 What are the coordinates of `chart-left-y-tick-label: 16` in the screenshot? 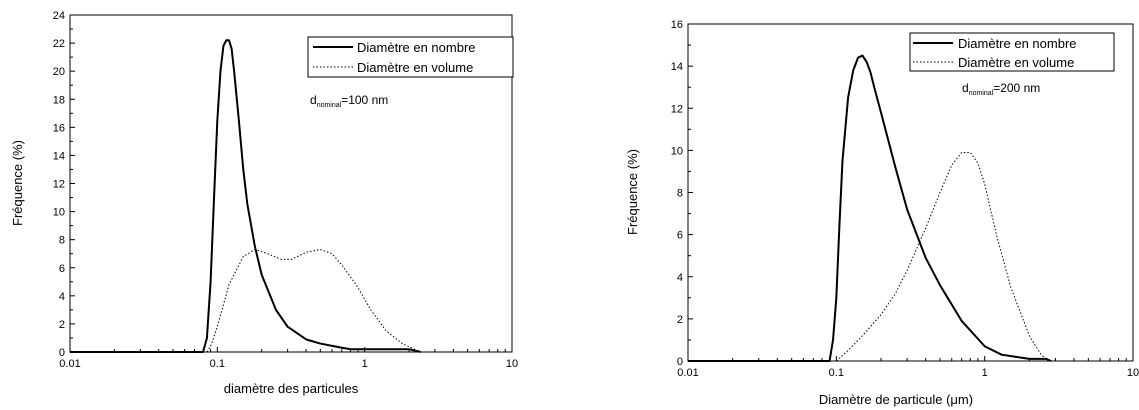 It's located at (59, 128).